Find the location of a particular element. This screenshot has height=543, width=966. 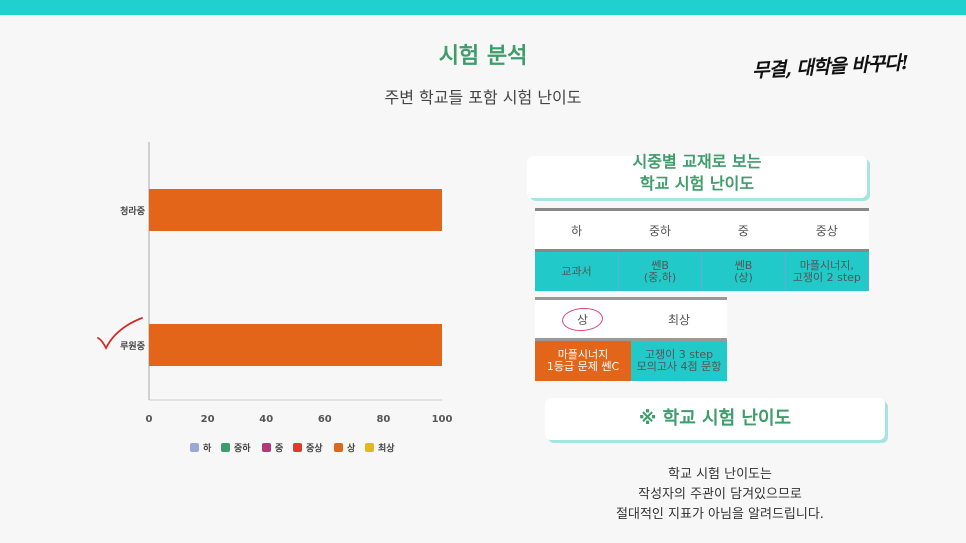

section-heading: ※ 학교 시험 난이도 is located at coordinates (715, 418).